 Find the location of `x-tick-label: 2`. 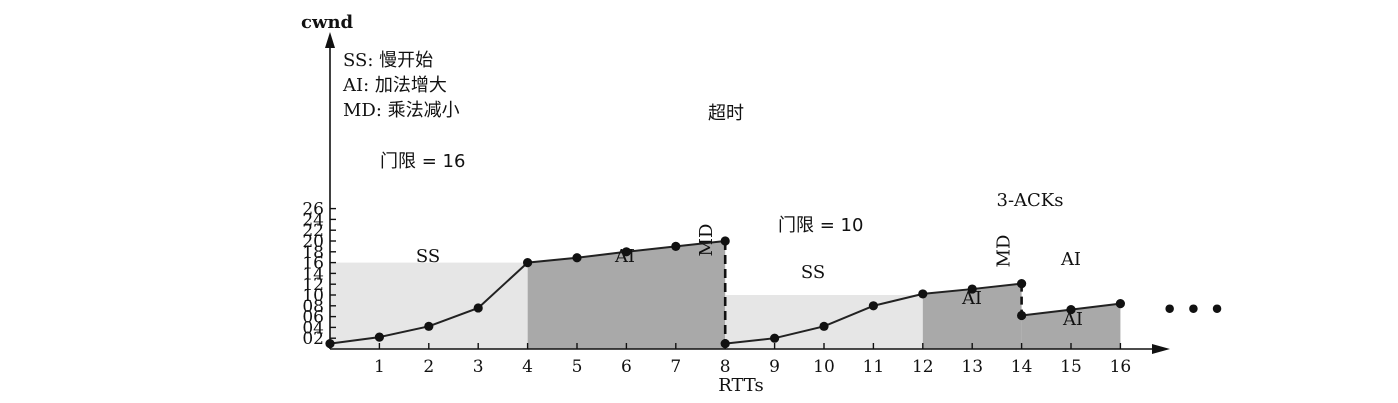

x-tick-label: 2 is located at coordinates (428, 367).